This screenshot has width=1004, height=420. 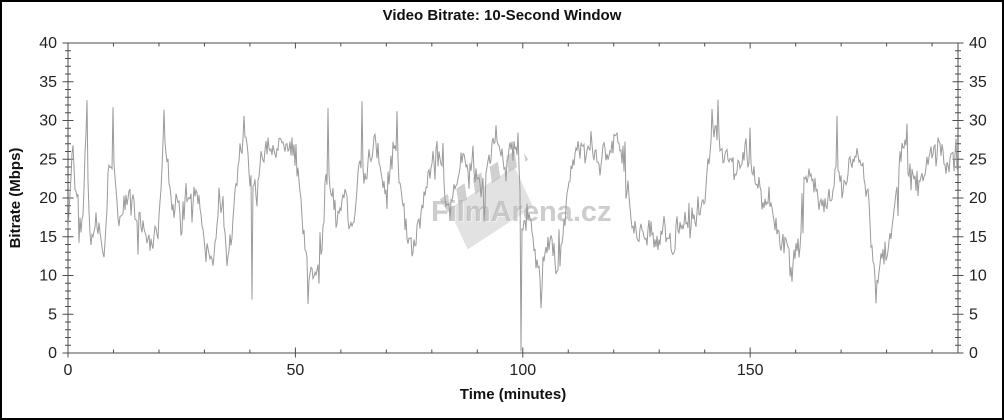 What do you see at coordinates (978, 198) in the screenshot?
I see `y-axis-tick-label-right: 20` at bounding box center [978, 198].